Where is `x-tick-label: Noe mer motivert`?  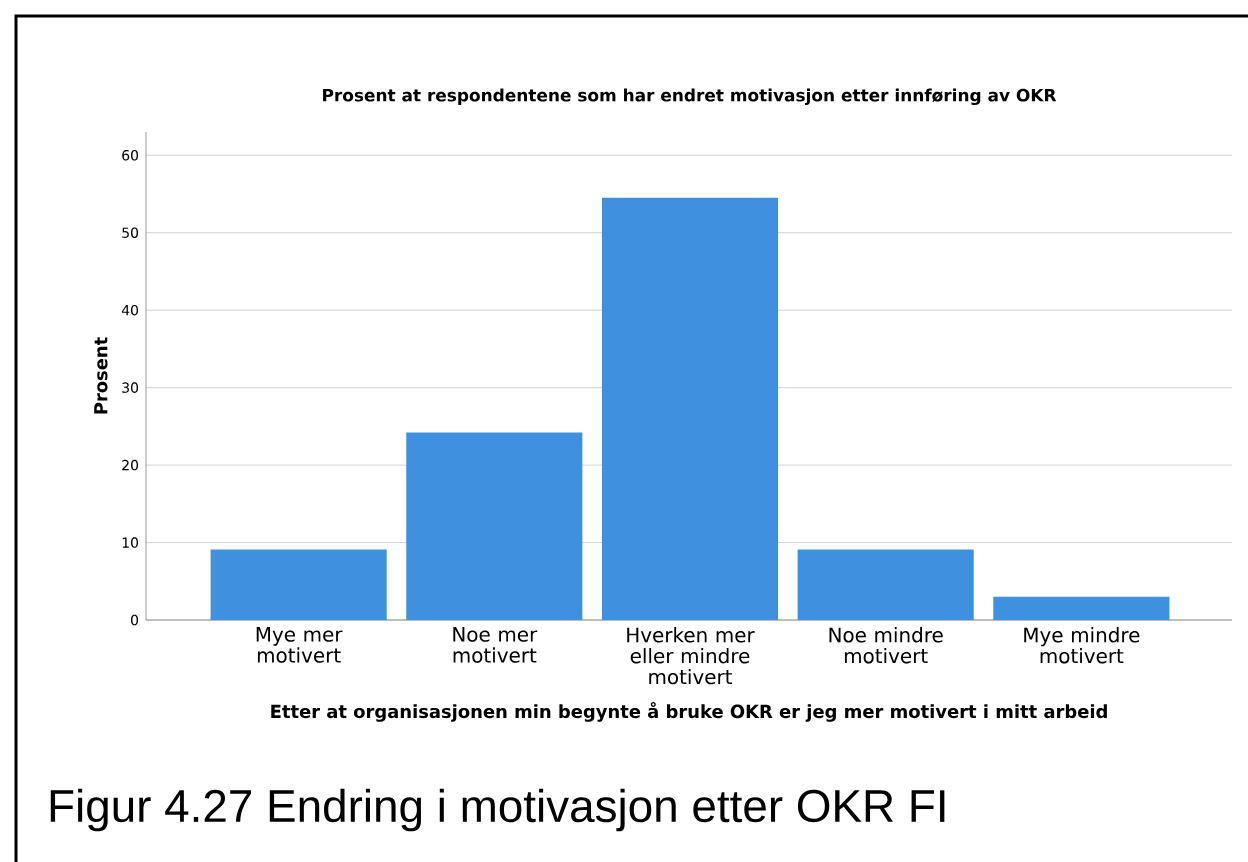 x-tick-label: Noe mer motivert is located at coordinates (495, 645).